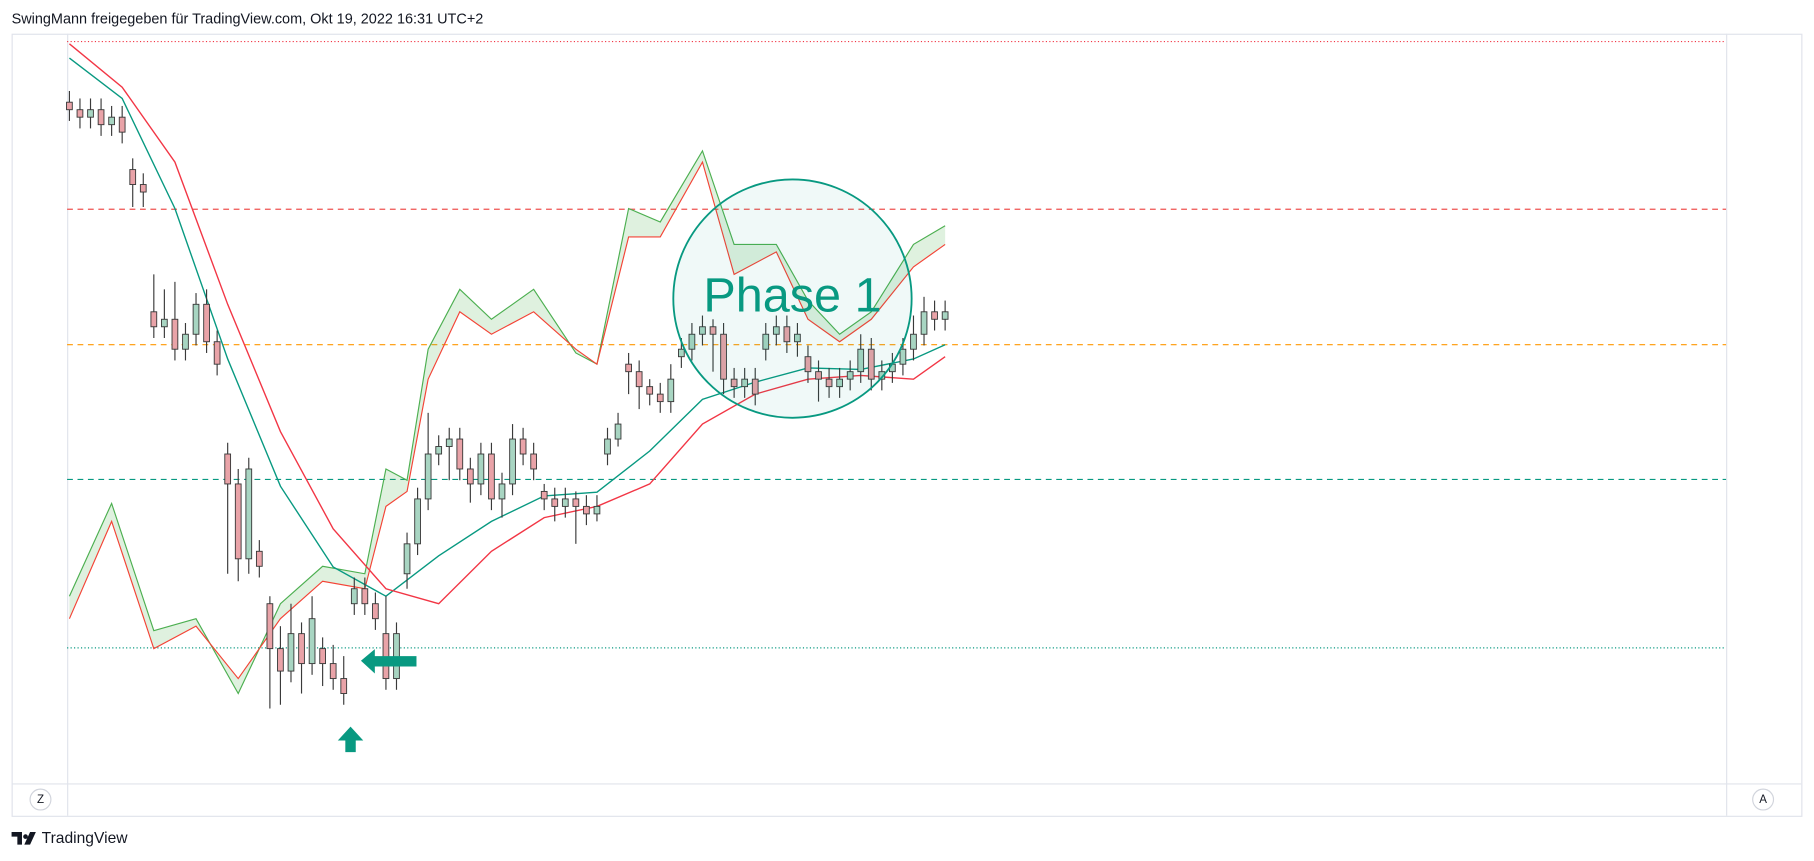  What do you see at coordinates (388, 661) in the screenshot?
I see `arrow-left` at bounding box center [388, 661].